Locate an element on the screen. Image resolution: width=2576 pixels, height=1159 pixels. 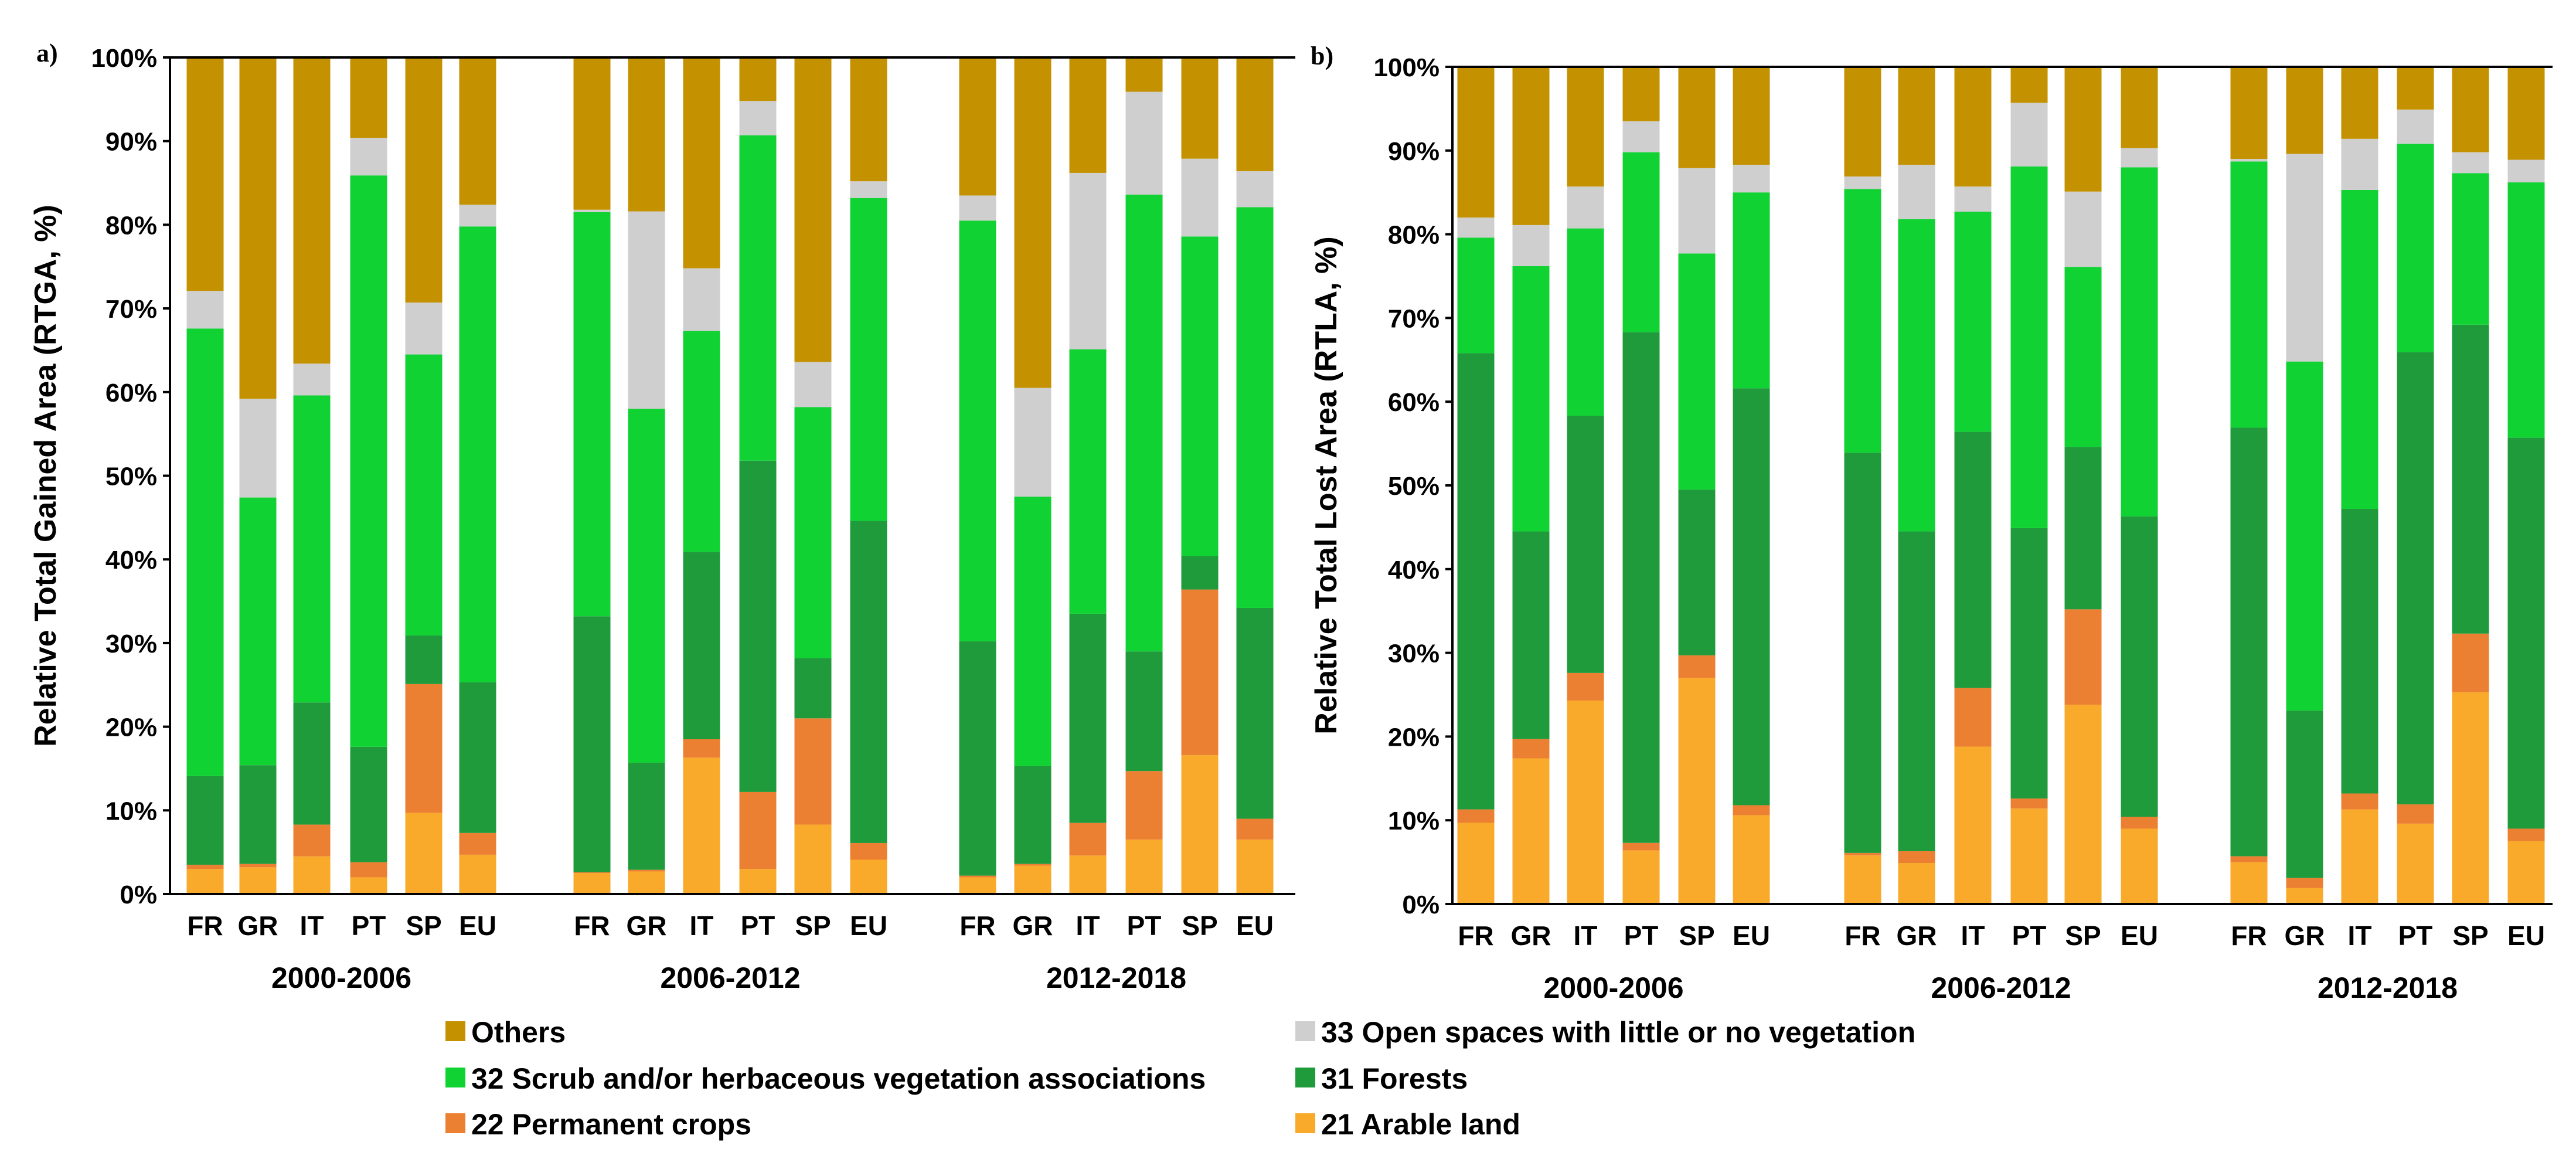
bar-2000-2006-IT-arable is located at coordinates (312, 875).